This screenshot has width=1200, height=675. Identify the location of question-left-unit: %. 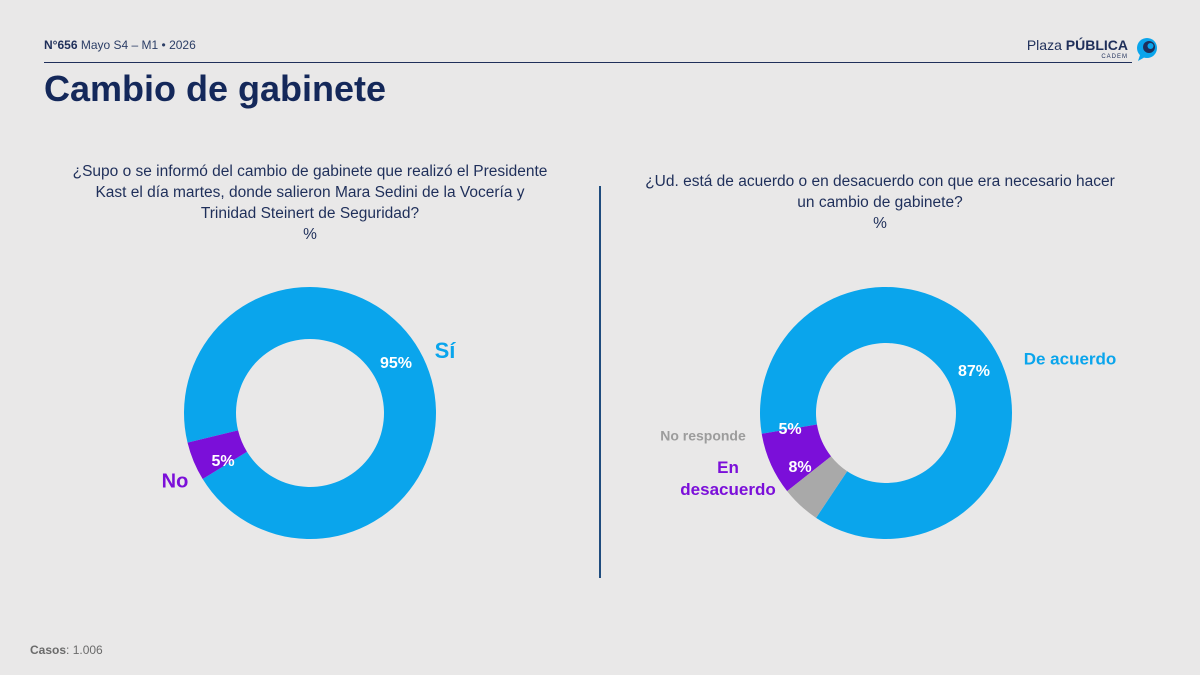
(310, 234).